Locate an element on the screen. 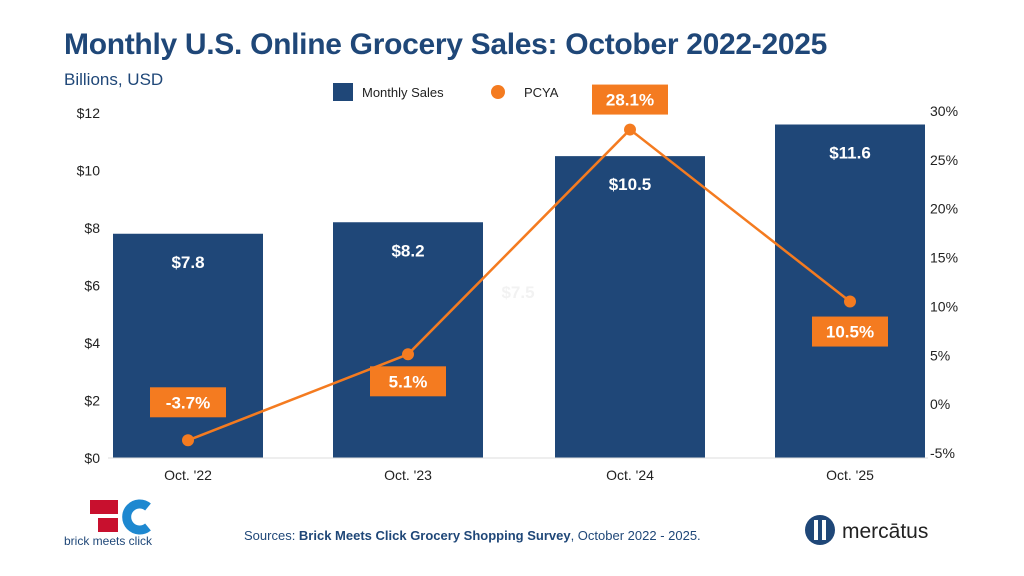 This screenshot has height=576, width=1024. pcya-label: 5.1% is located at coordinates (408, 381).